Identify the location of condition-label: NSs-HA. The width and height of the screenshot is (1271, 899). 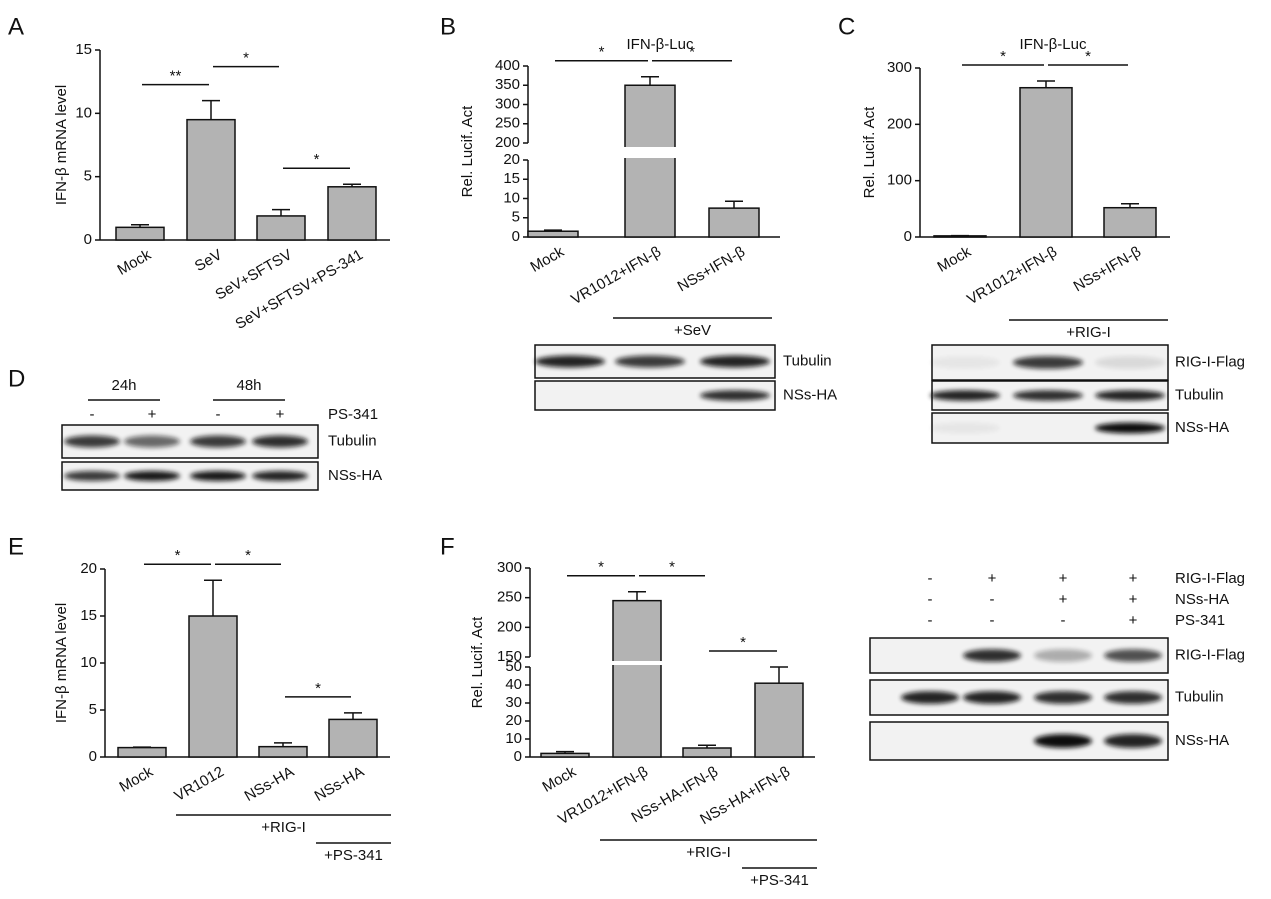
(1202, 599).